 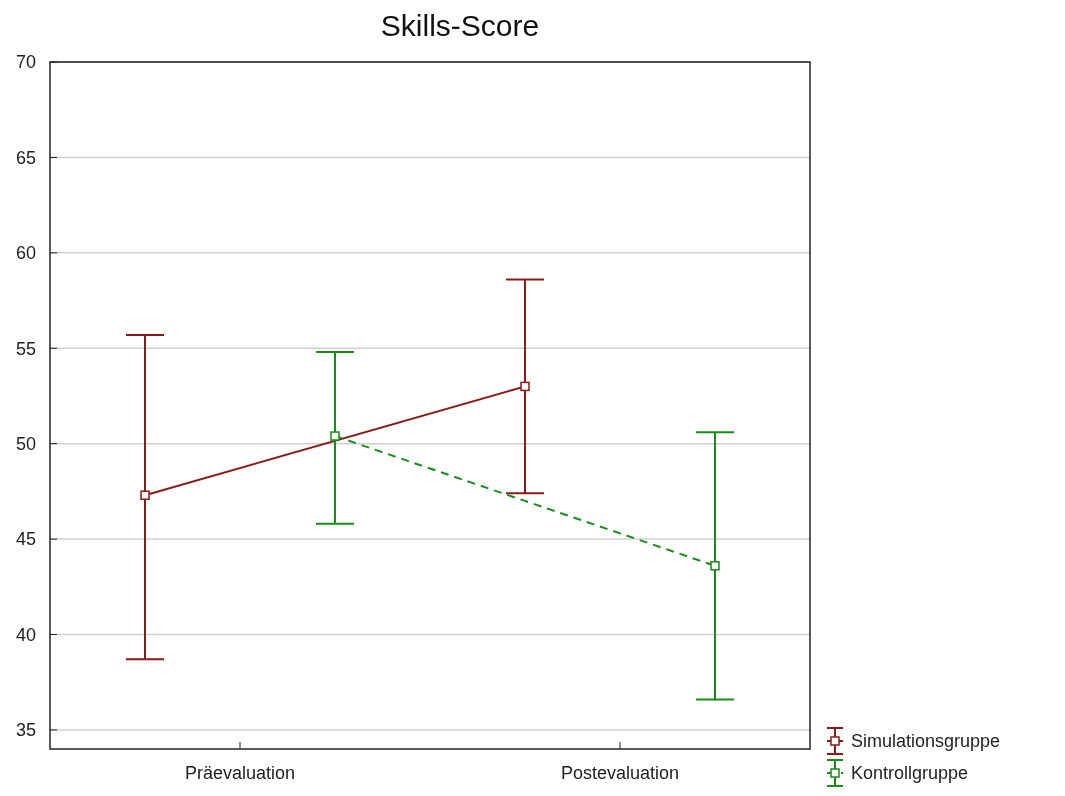 What do you see at coordinates (240, 773) in the screenshot?
I see `x-tick-label: Präevaluation` at bounding box center [240, 773].